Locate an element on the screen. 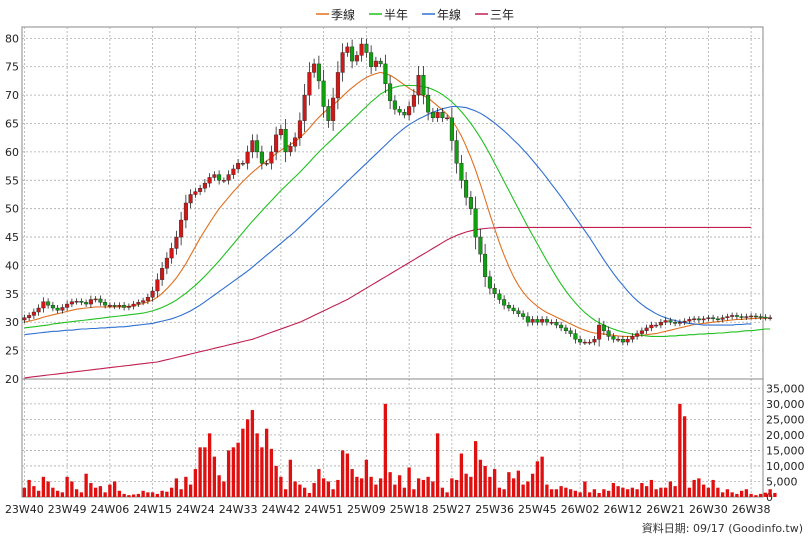 The height and width of the screenshot is (544, 808). price-tick-label: 75 is located at coordinates (12, 67).